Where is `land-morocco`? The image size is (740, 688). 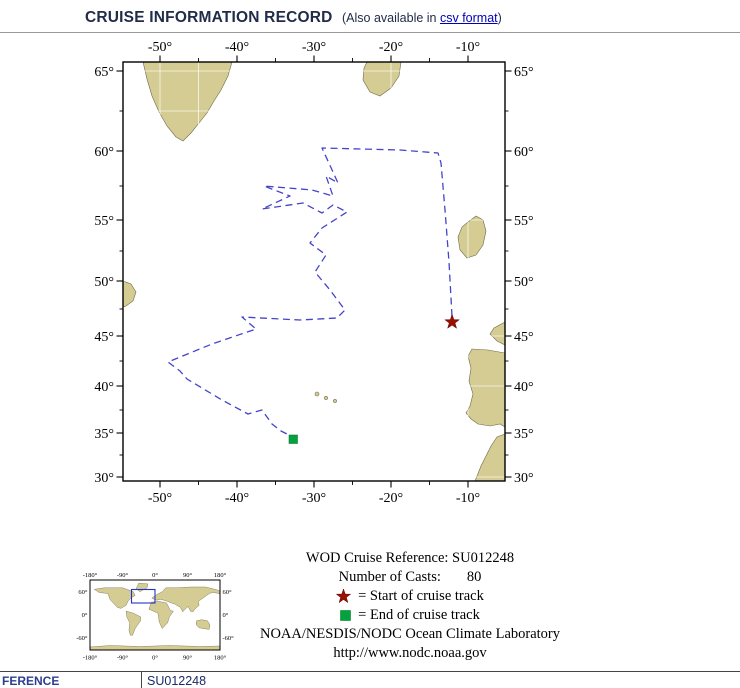
land-morocco is located at coordinates (489, 457).